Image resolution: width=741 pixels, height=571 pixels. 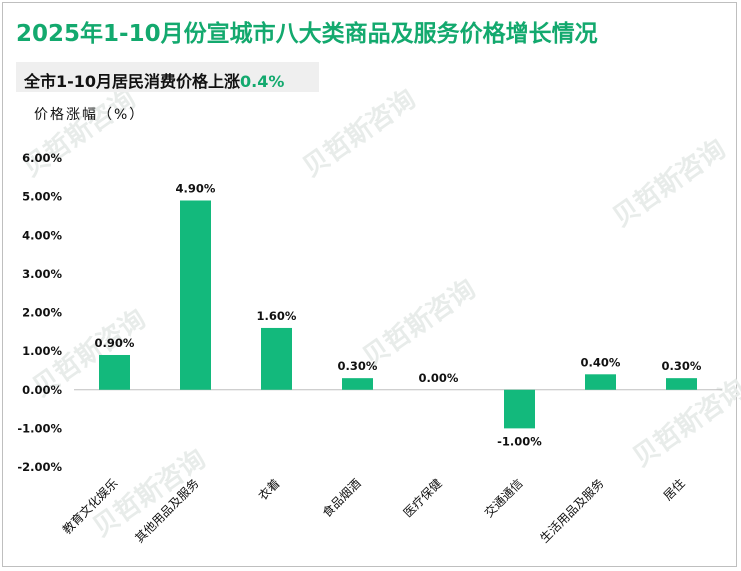 I want to click on data-label: 1.60%, so click(x=277, y=316).